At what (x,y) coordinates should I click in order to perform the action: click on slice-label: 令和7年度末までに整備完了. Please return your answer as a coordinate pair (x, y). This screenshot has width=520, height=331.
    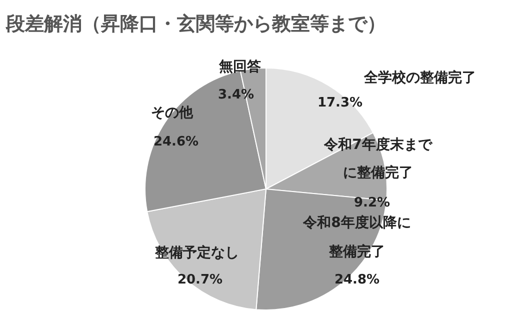
    Looking at the image, I should click on (378, 158).